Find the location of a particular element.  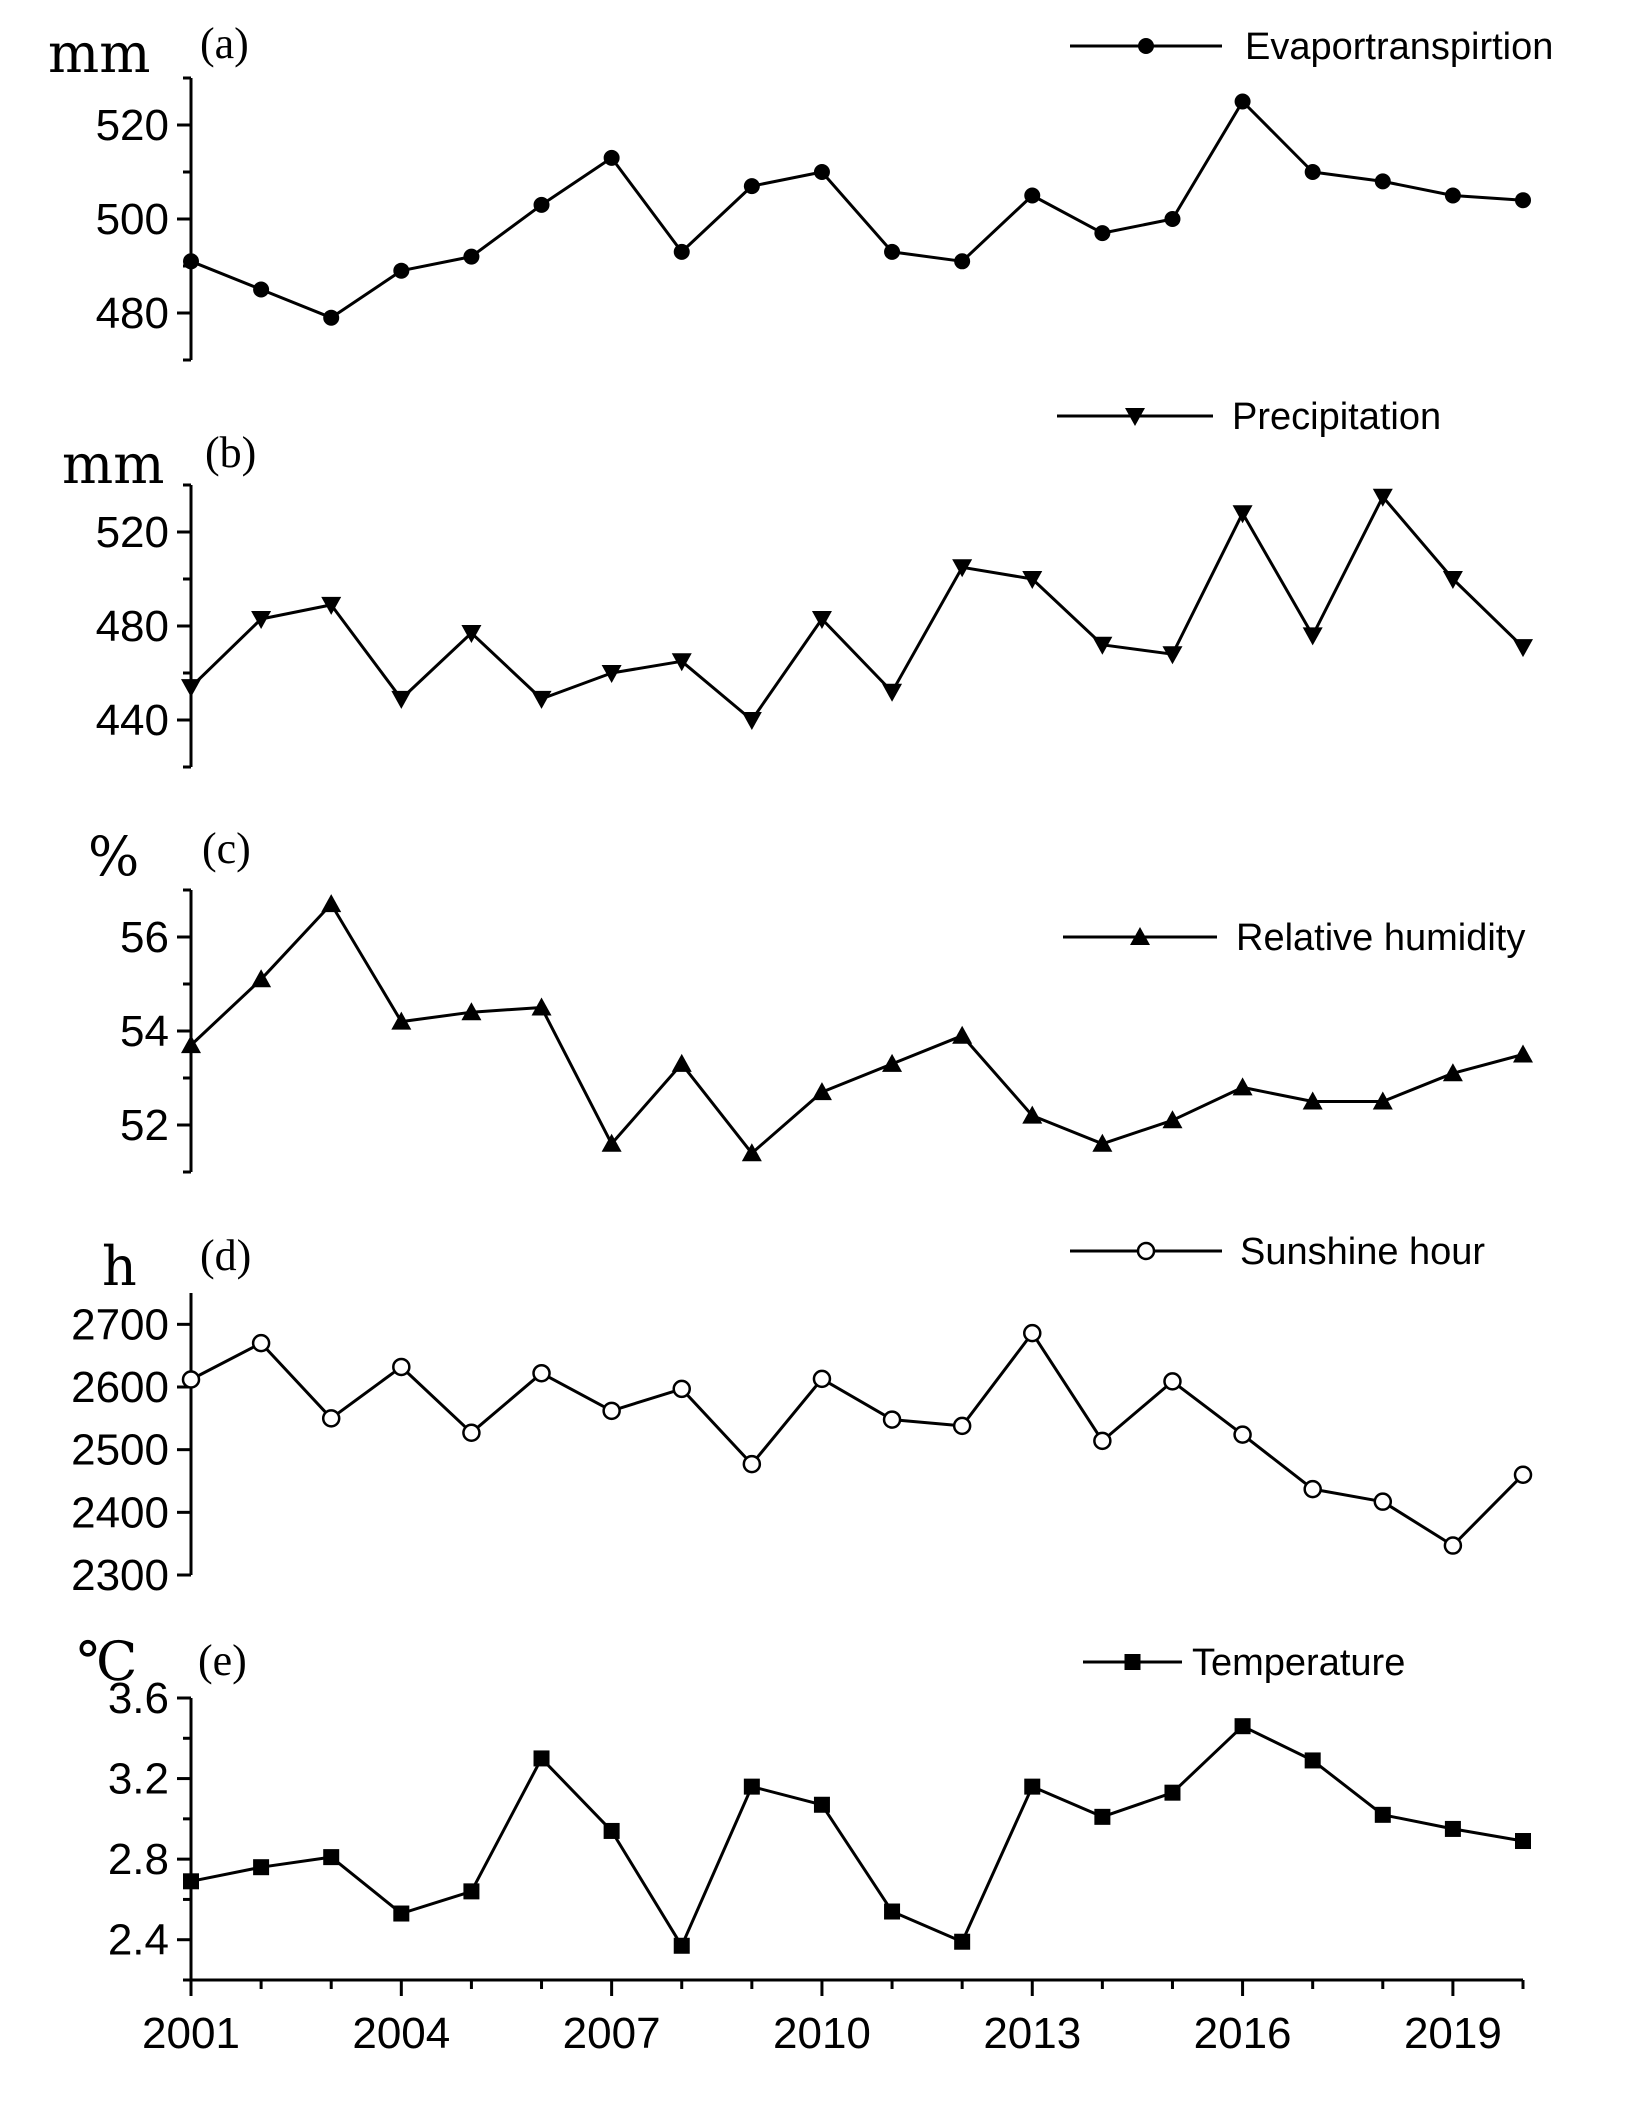

panel-c: % (c) 52 54 56 Relative humidity is located at coordinates (810, 999).